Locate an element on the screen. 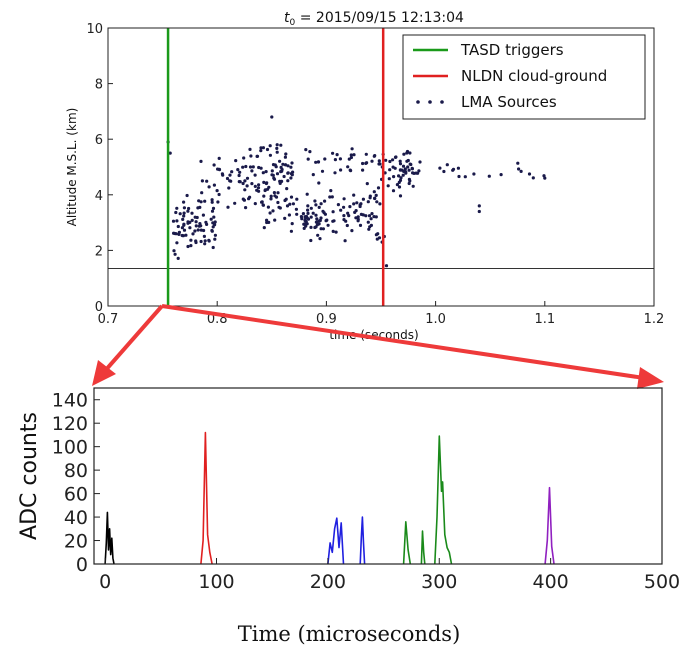 The height and width of the screenshot is (650, 691). zoom-arrow-left is located at coordinates (133, 339).